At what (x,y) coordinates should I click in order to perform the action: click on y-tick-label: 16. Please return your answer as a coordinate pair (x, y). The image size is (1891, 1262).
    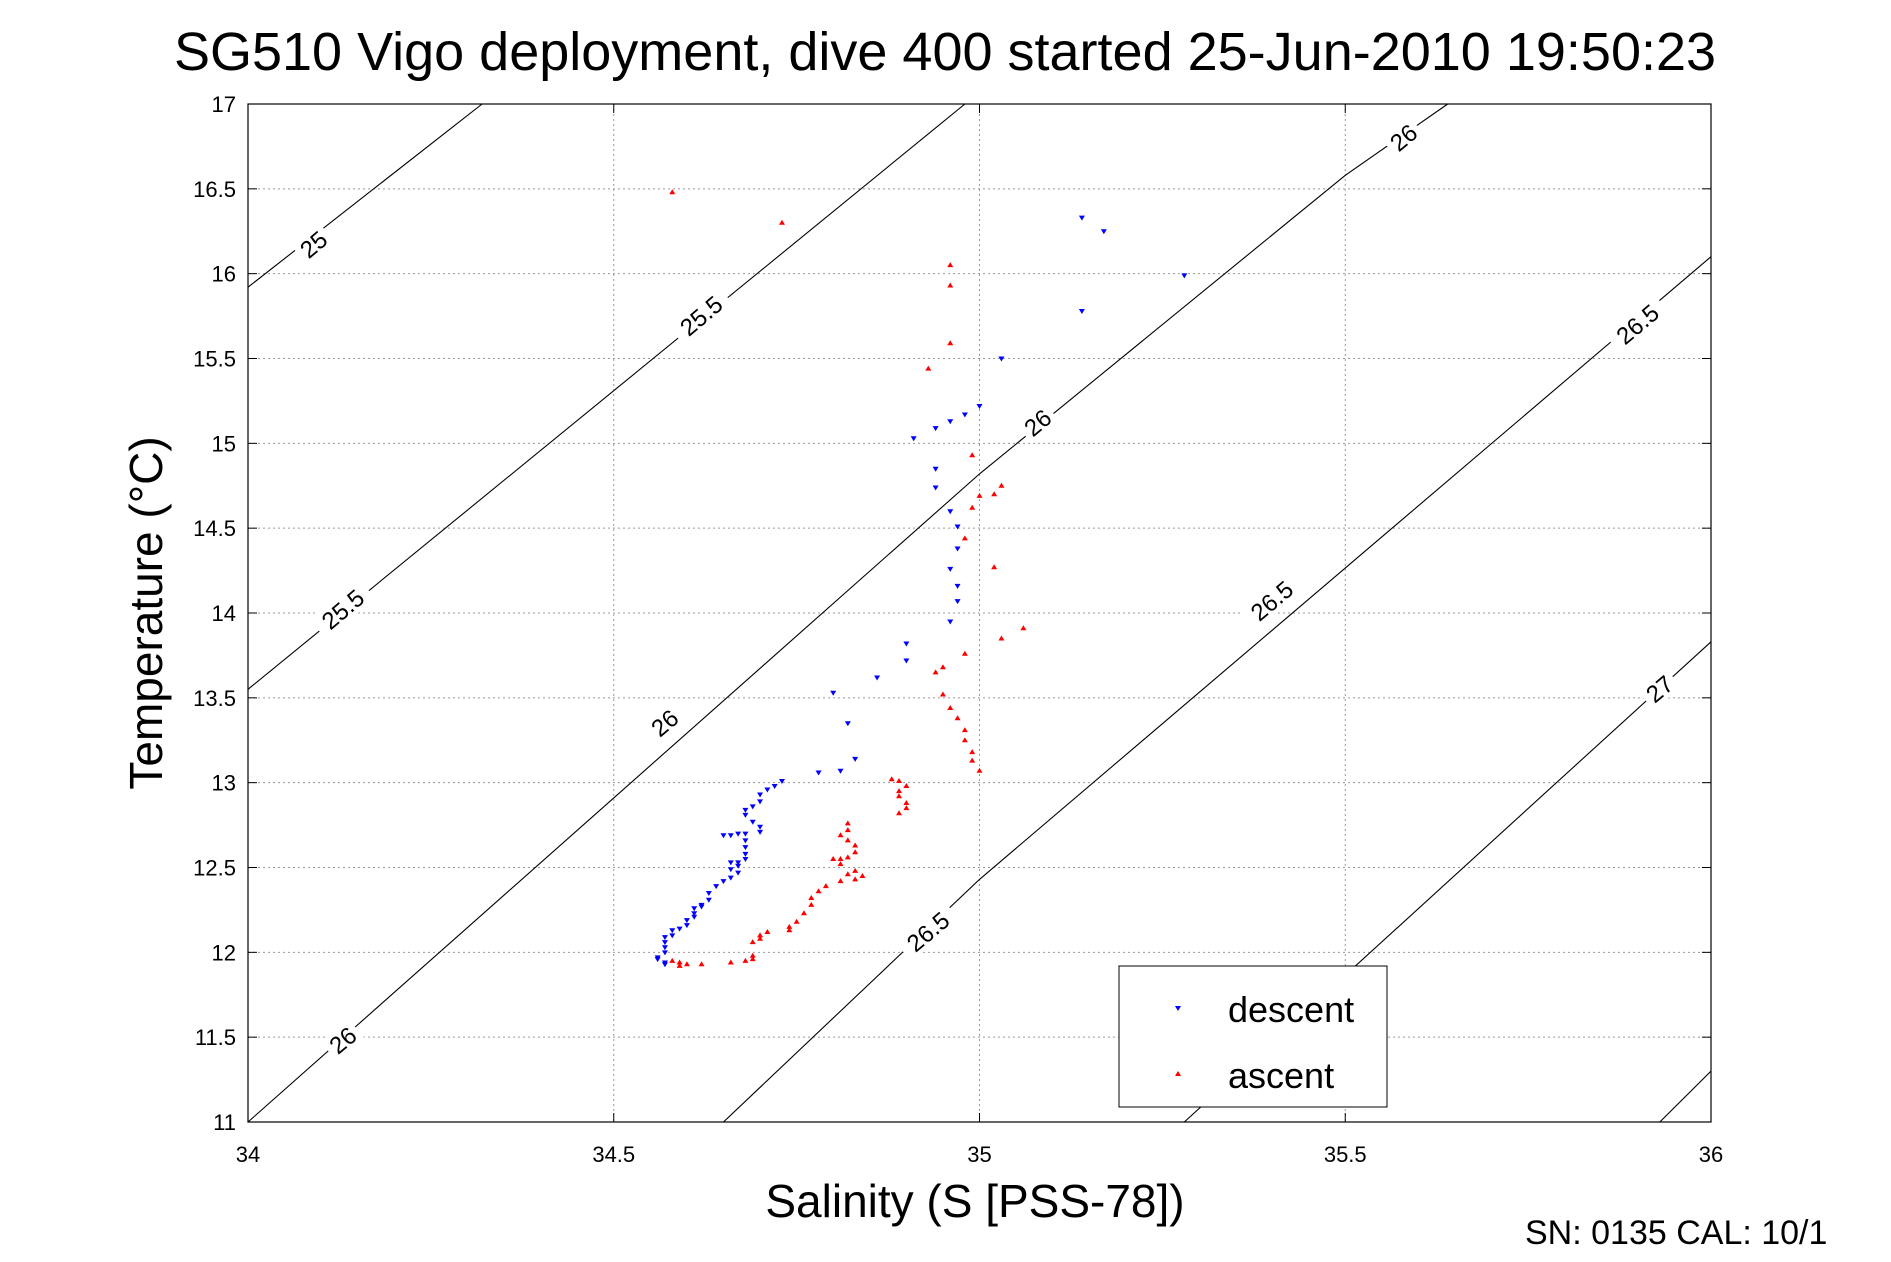
    Looking at the image, I should click on (224, 274).